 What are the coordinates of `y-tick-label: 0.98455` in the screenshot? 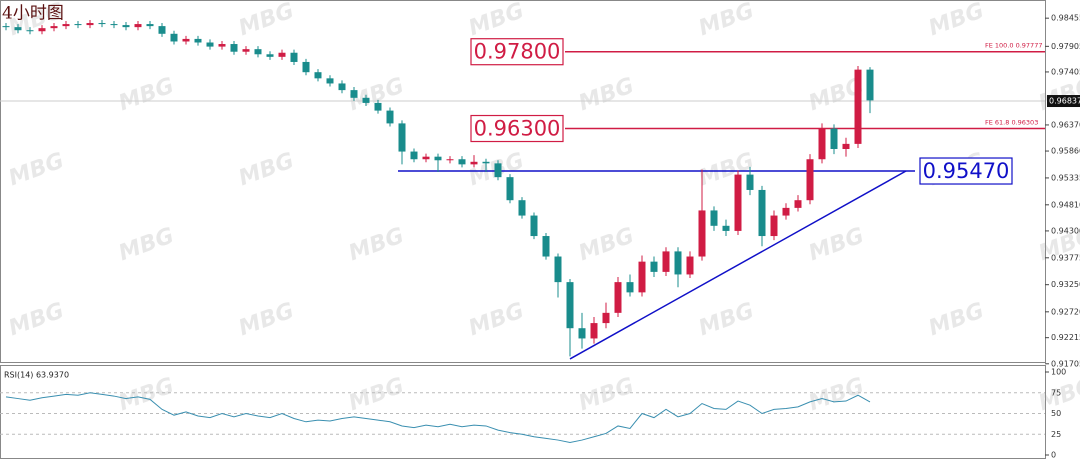 It's located at (1065, 18).